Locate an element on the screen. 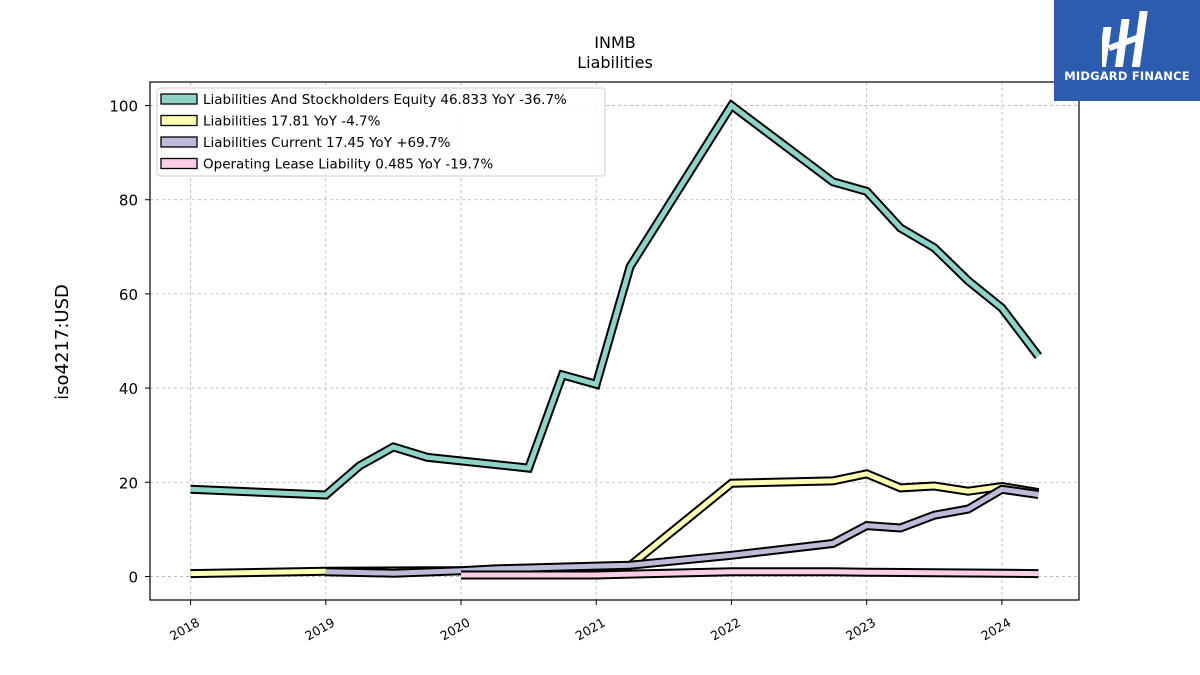 The width and height of the screenshot is (1200, 675). legend-box is located at coordinates (381, 132).